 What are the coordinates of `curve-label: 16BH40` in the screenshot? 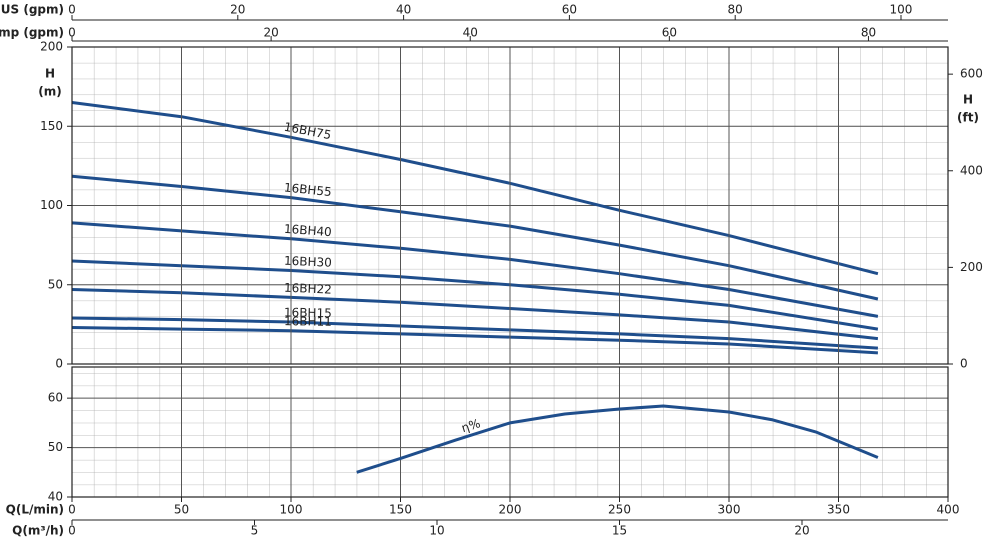 It's located at (308, 230).